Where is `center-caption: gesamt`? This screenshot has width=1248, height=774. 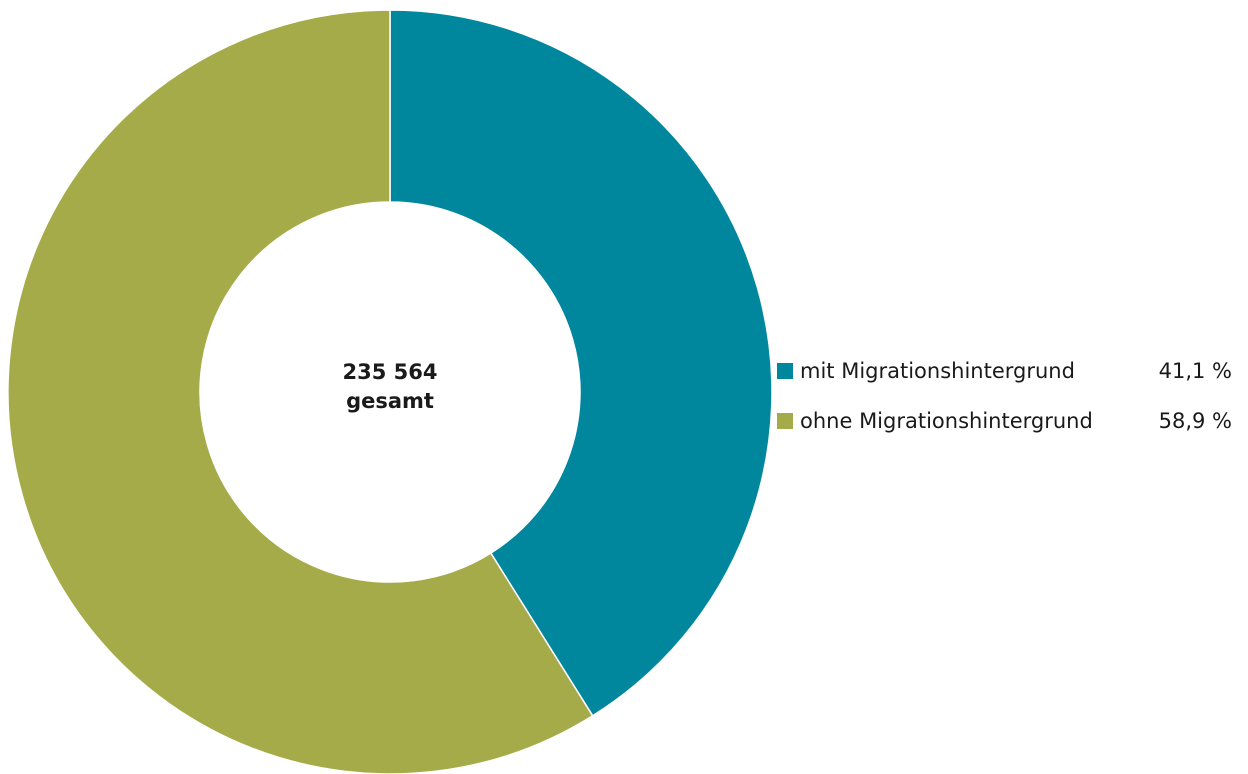 center-caption: gesamt is located at coordinates (390, 401).